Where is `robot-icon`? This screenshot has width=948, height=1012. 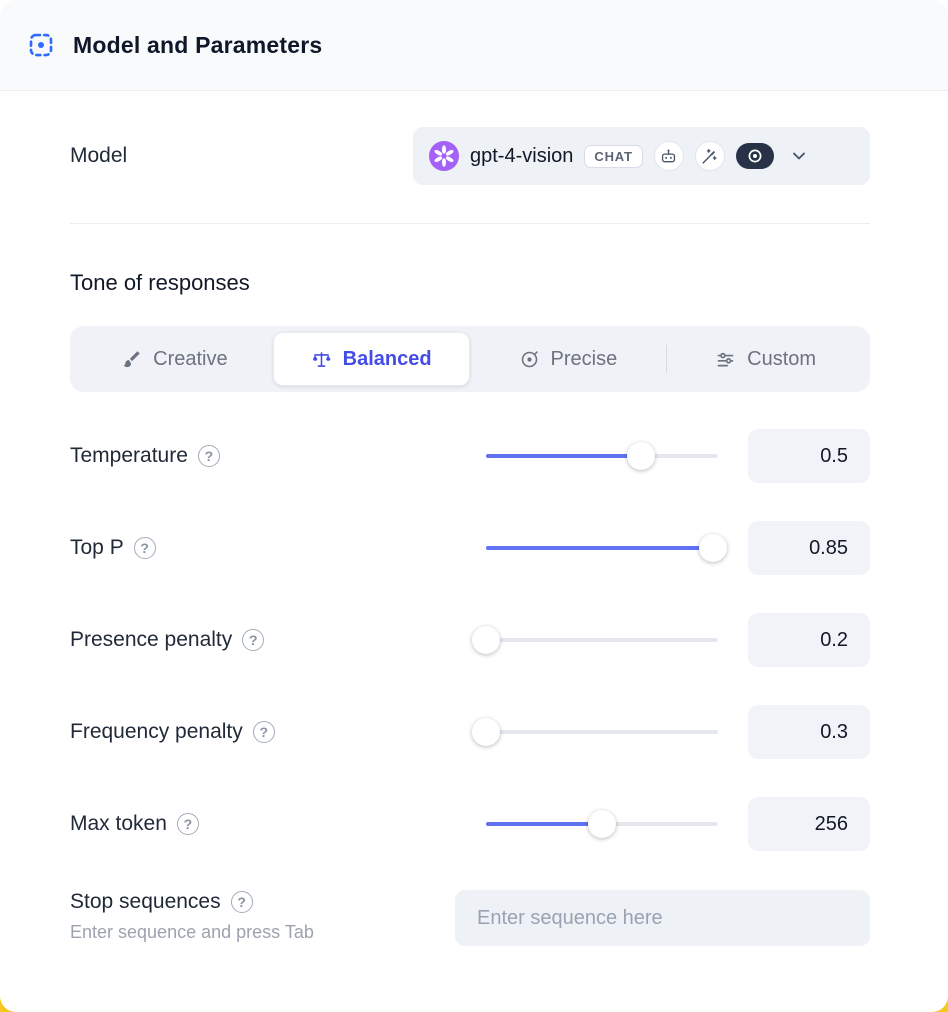 robot-icon is located at coordinates (668, 156).